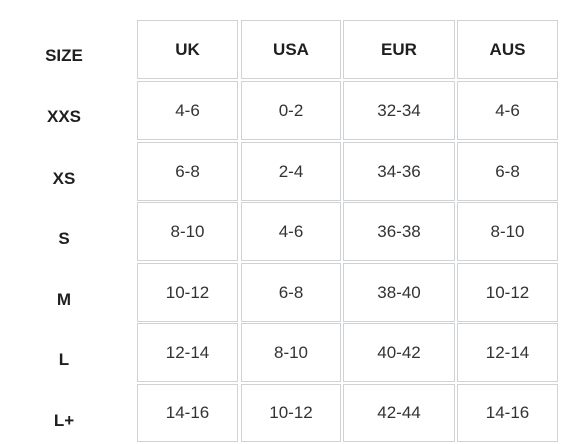 Image resolution: width=561 pixels, height=444 pixels. What do you see at coordinates (64, 178) in the screenshot?
I see `row-size-label: XS` at bounding box center [64, 178].